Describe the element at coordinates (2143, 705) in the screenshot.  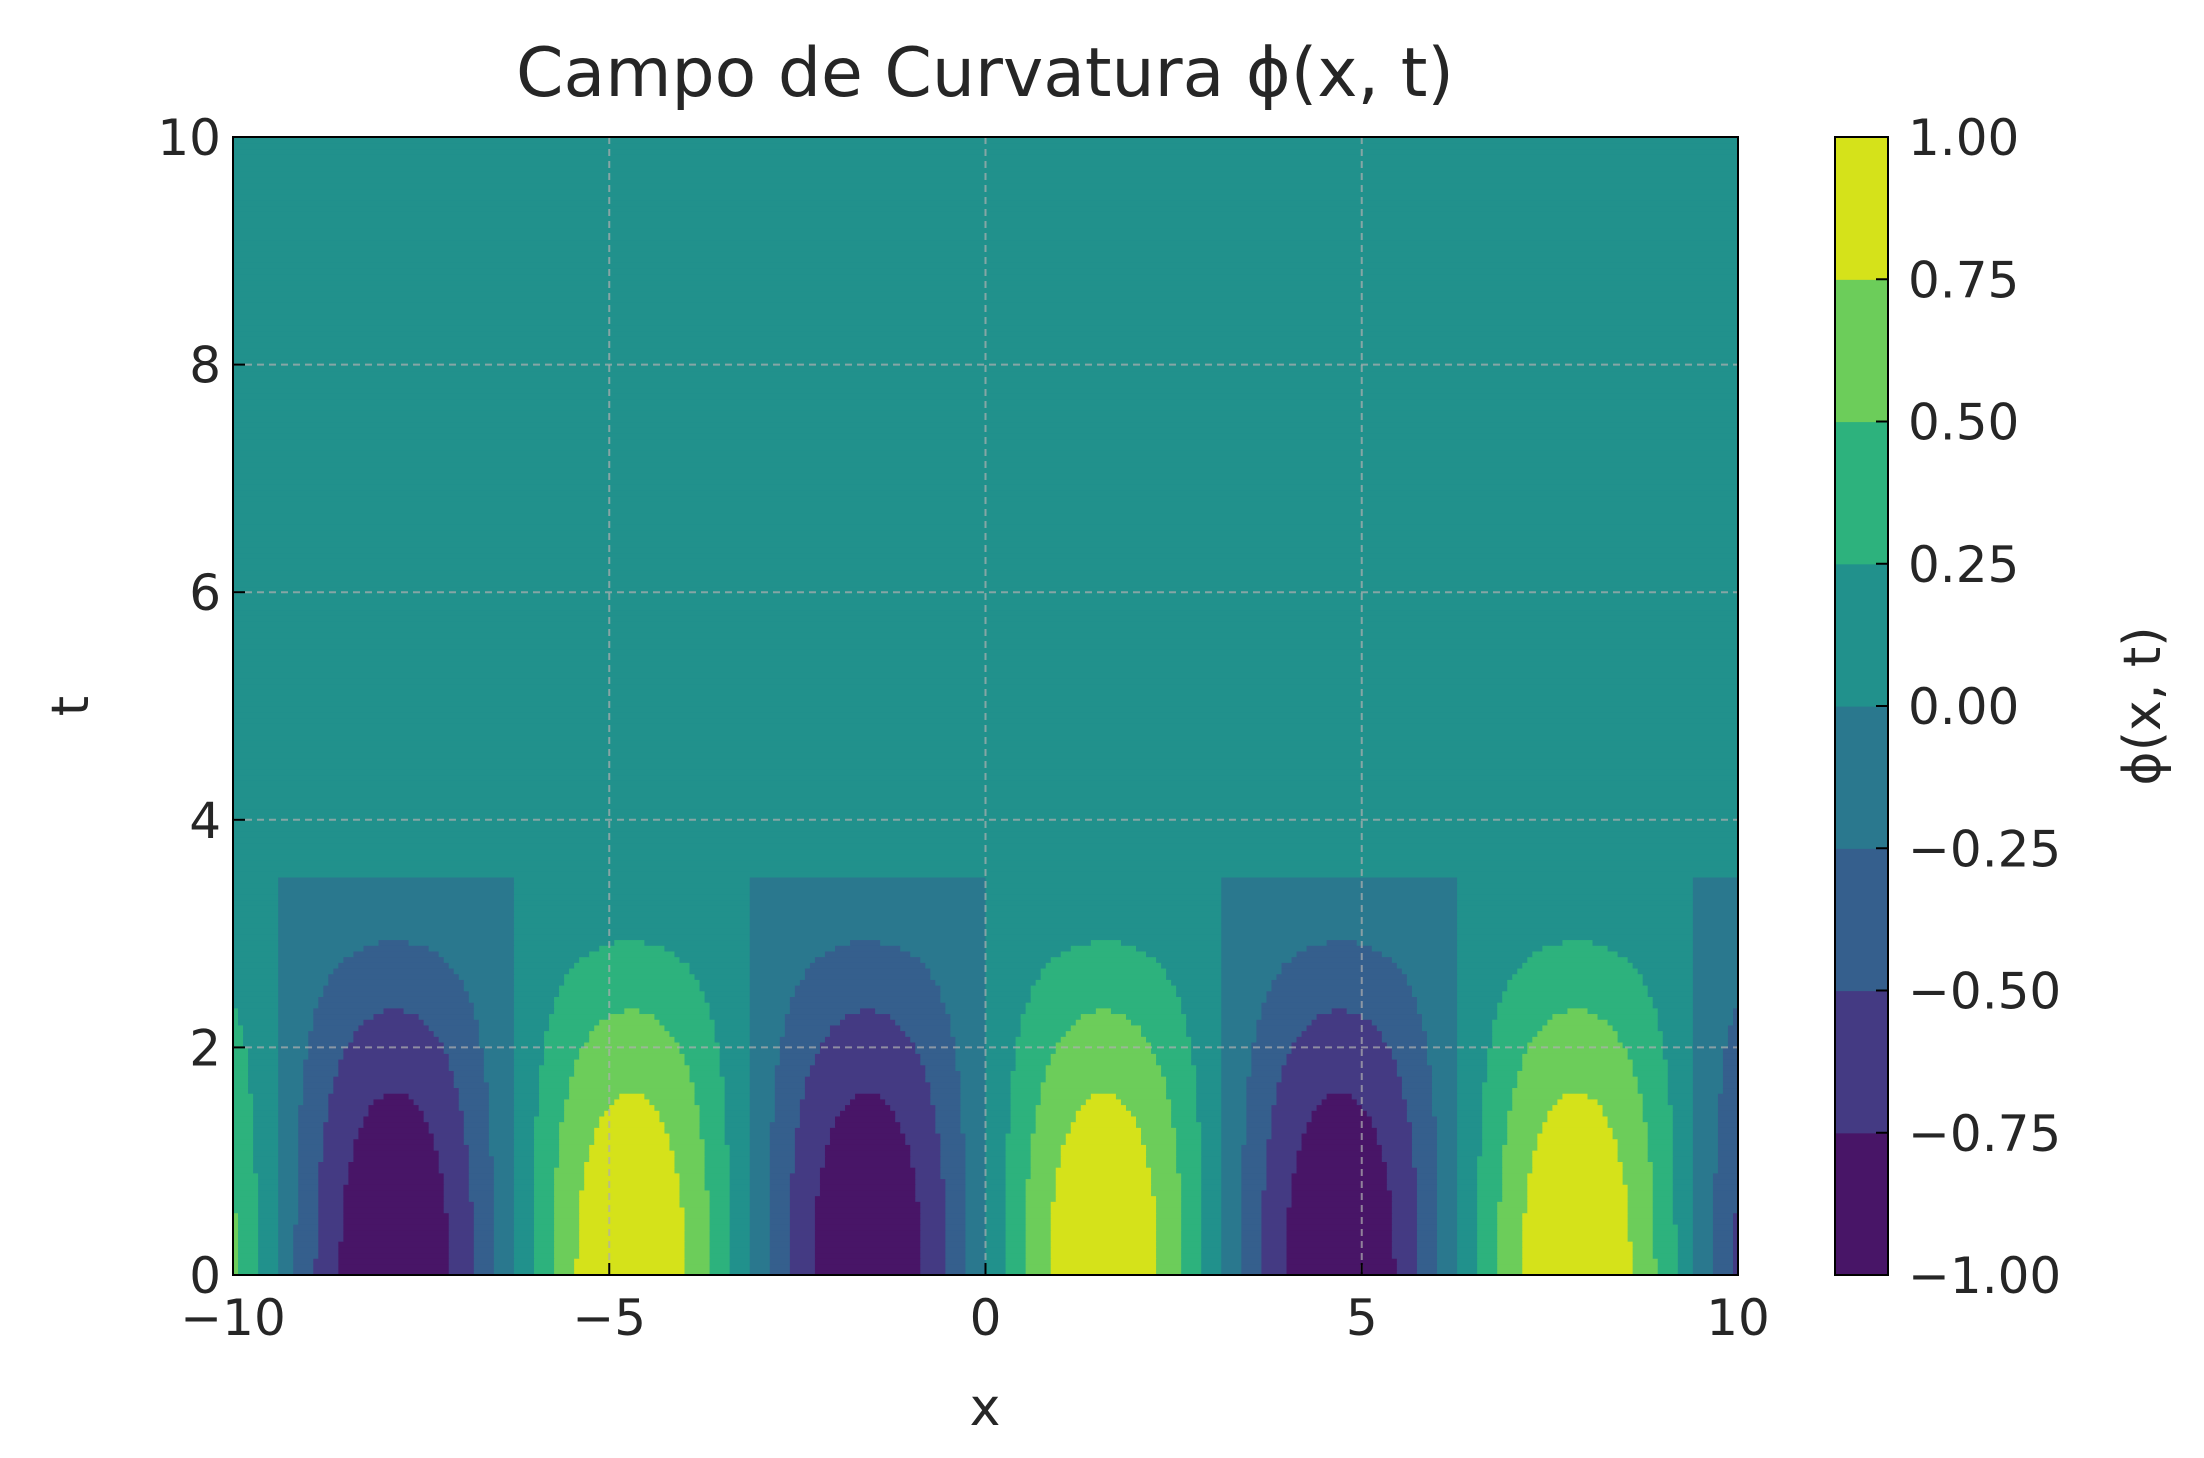
I see `colorbar-label: ϕ(x, t)` at that location.